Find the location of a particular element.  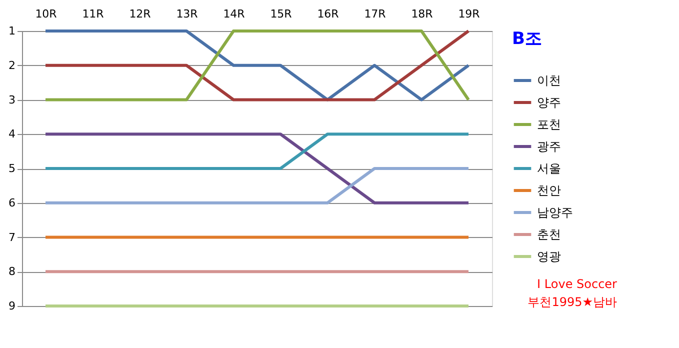

y-tick-label: 8 is located at coordinates (12, 271).